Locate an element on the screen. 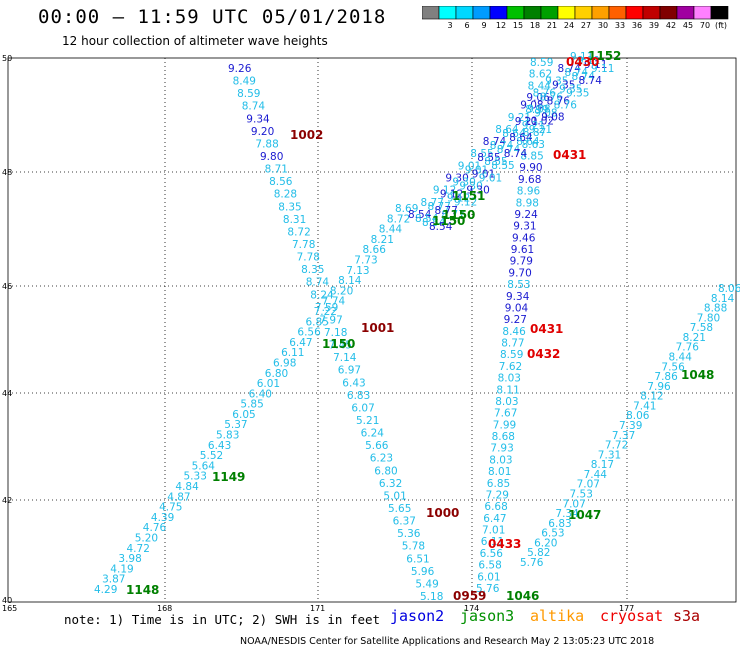 Image resolution: width=740 pixels, height=650 pixels. swh-value-track-c: 9.06 is located at coordinates (538, 98).